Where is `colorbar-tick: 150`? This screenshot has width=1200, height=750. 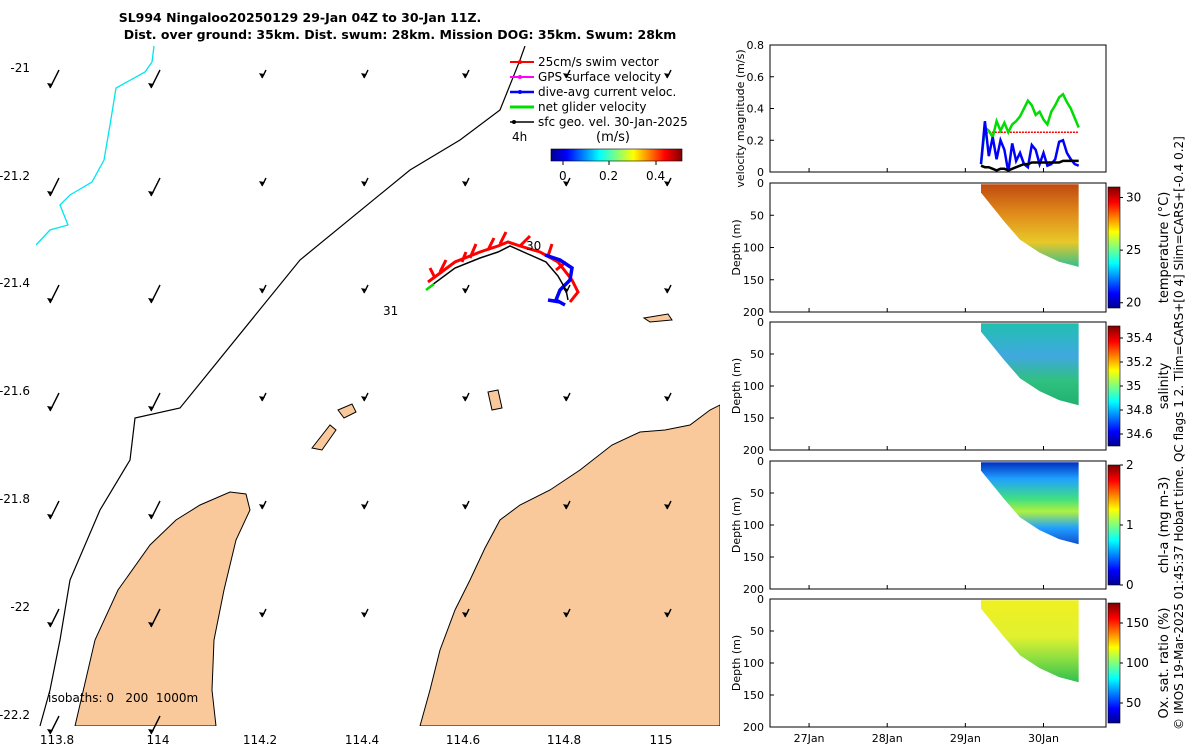 colorbar-tick: 150 is located at coordinates (1137, 623).